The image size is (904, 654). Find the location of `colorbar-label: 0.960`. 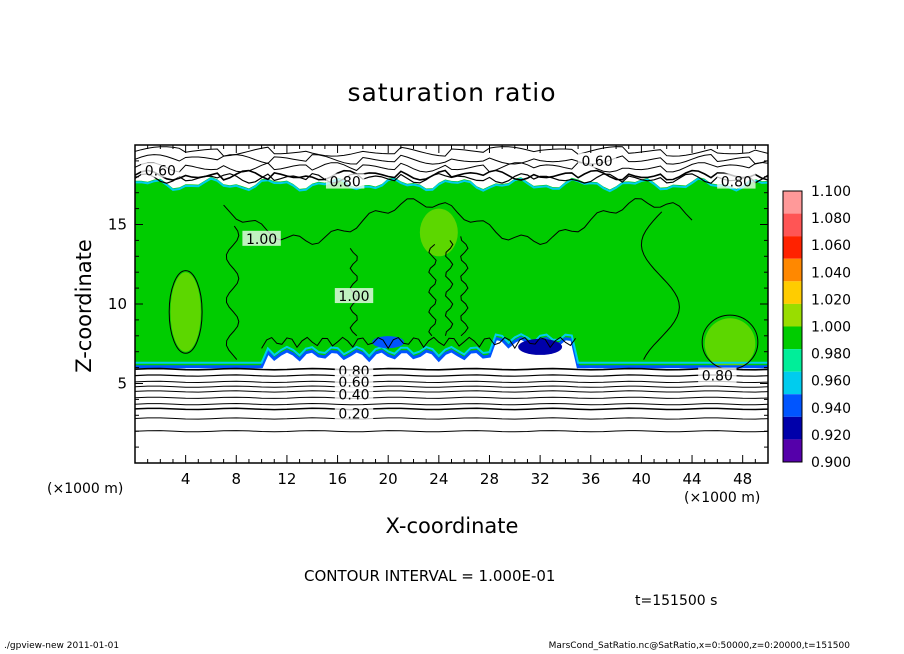

colorbar-label: 0.960 is located at coordinates (831, 382).